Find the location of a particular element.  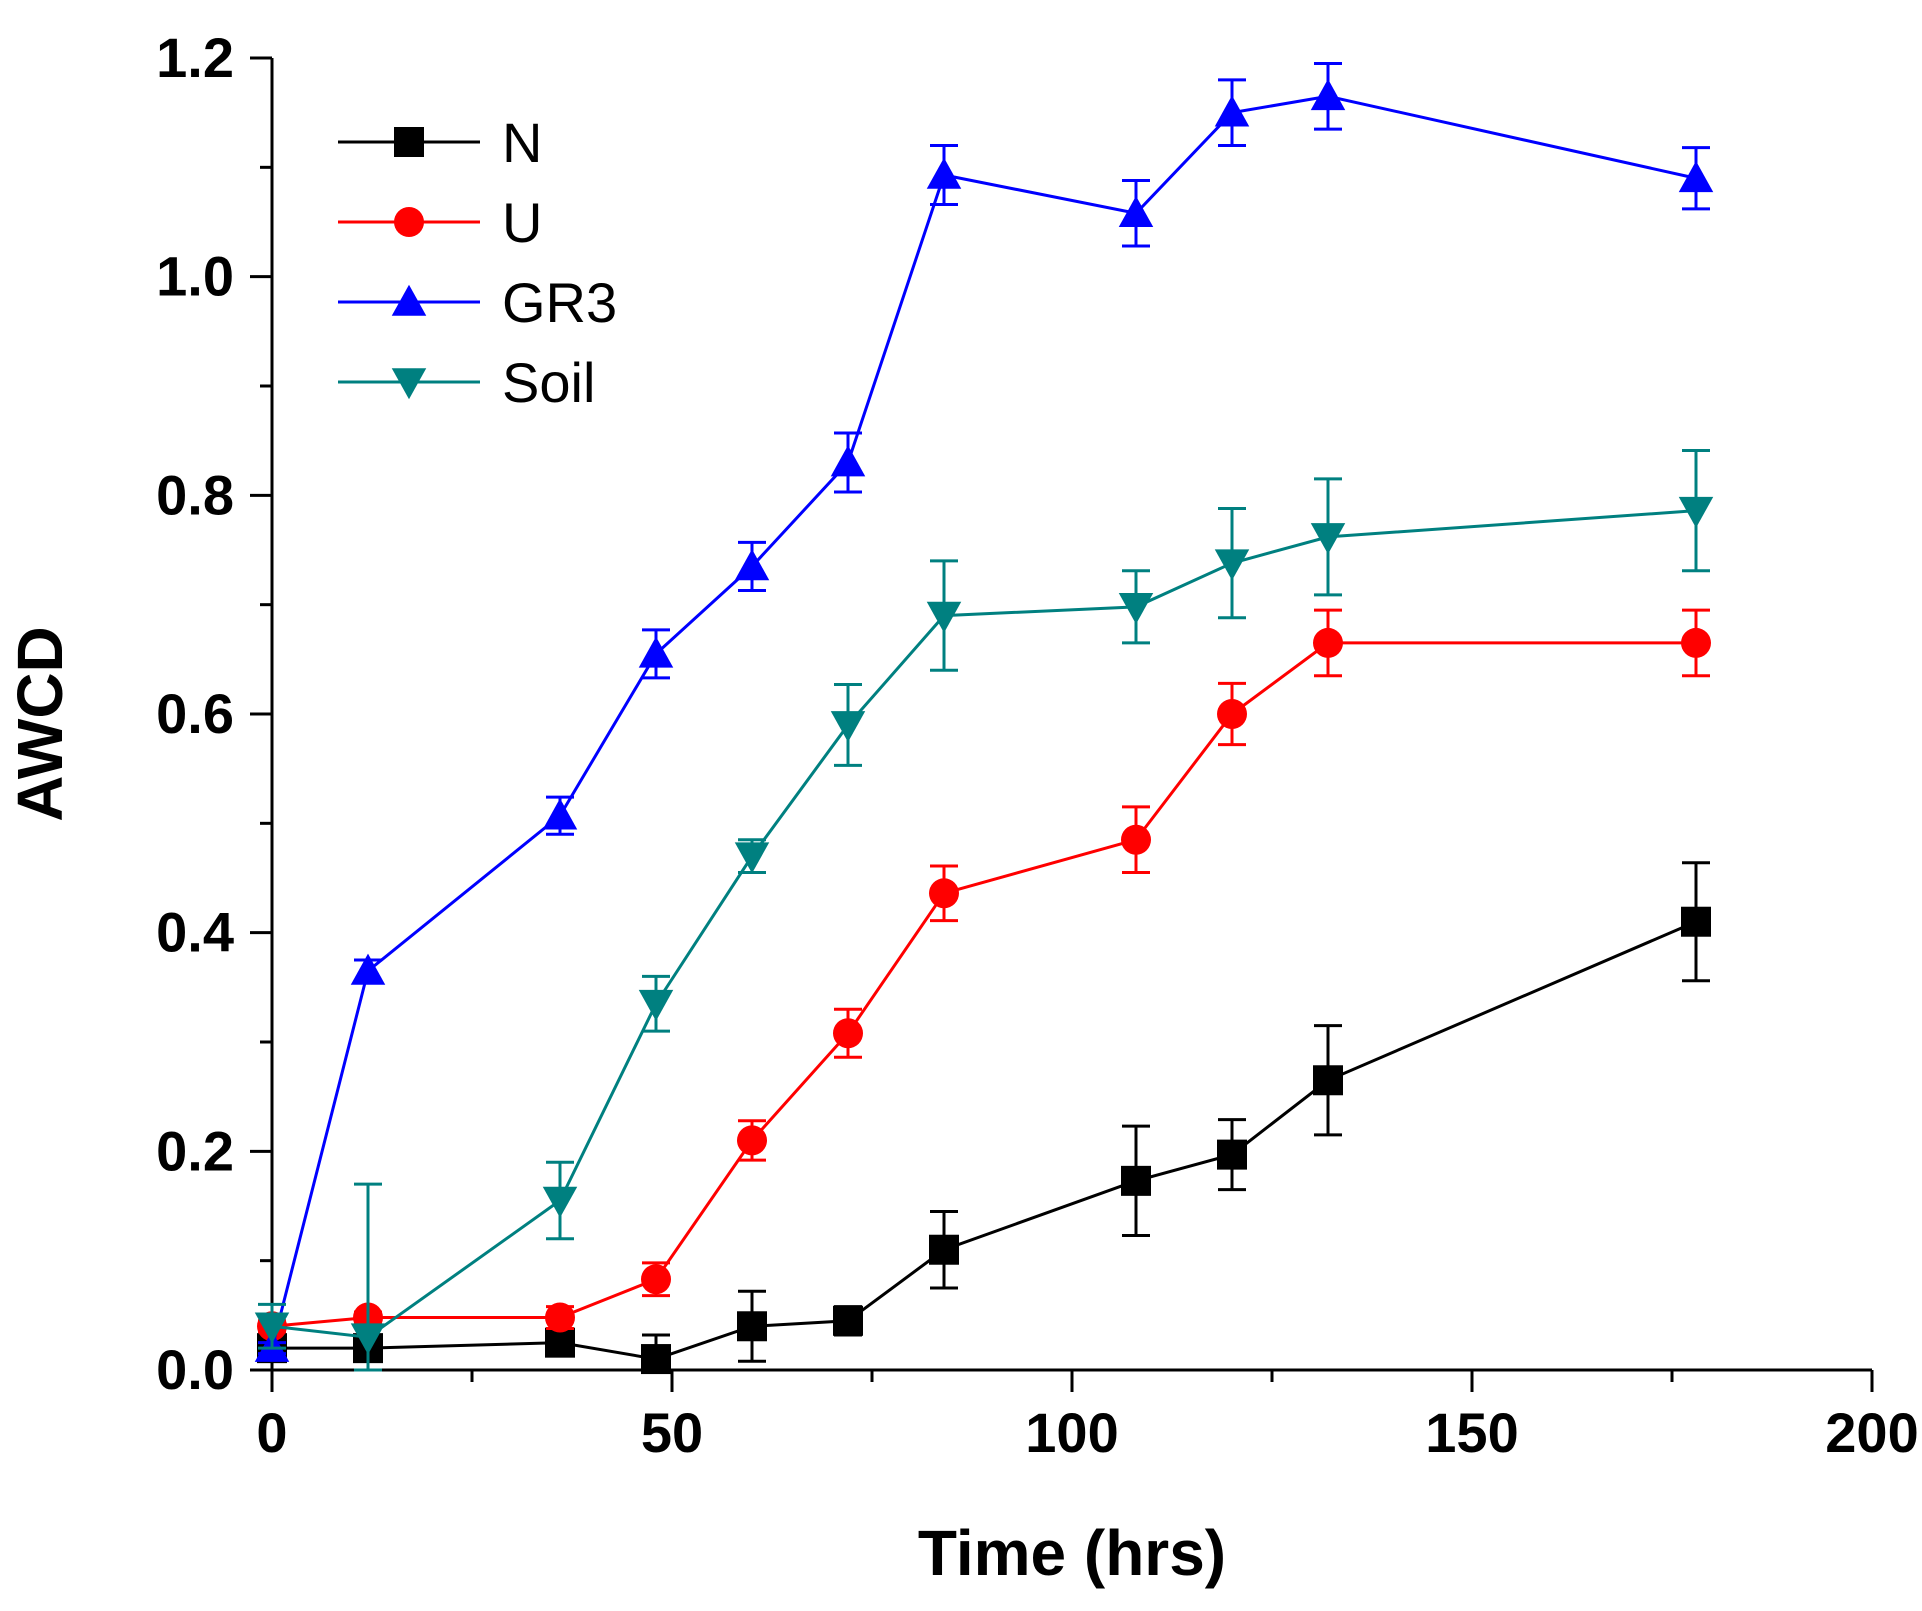

x-tick-label: 150 is located at coordinates (1471, 1432).